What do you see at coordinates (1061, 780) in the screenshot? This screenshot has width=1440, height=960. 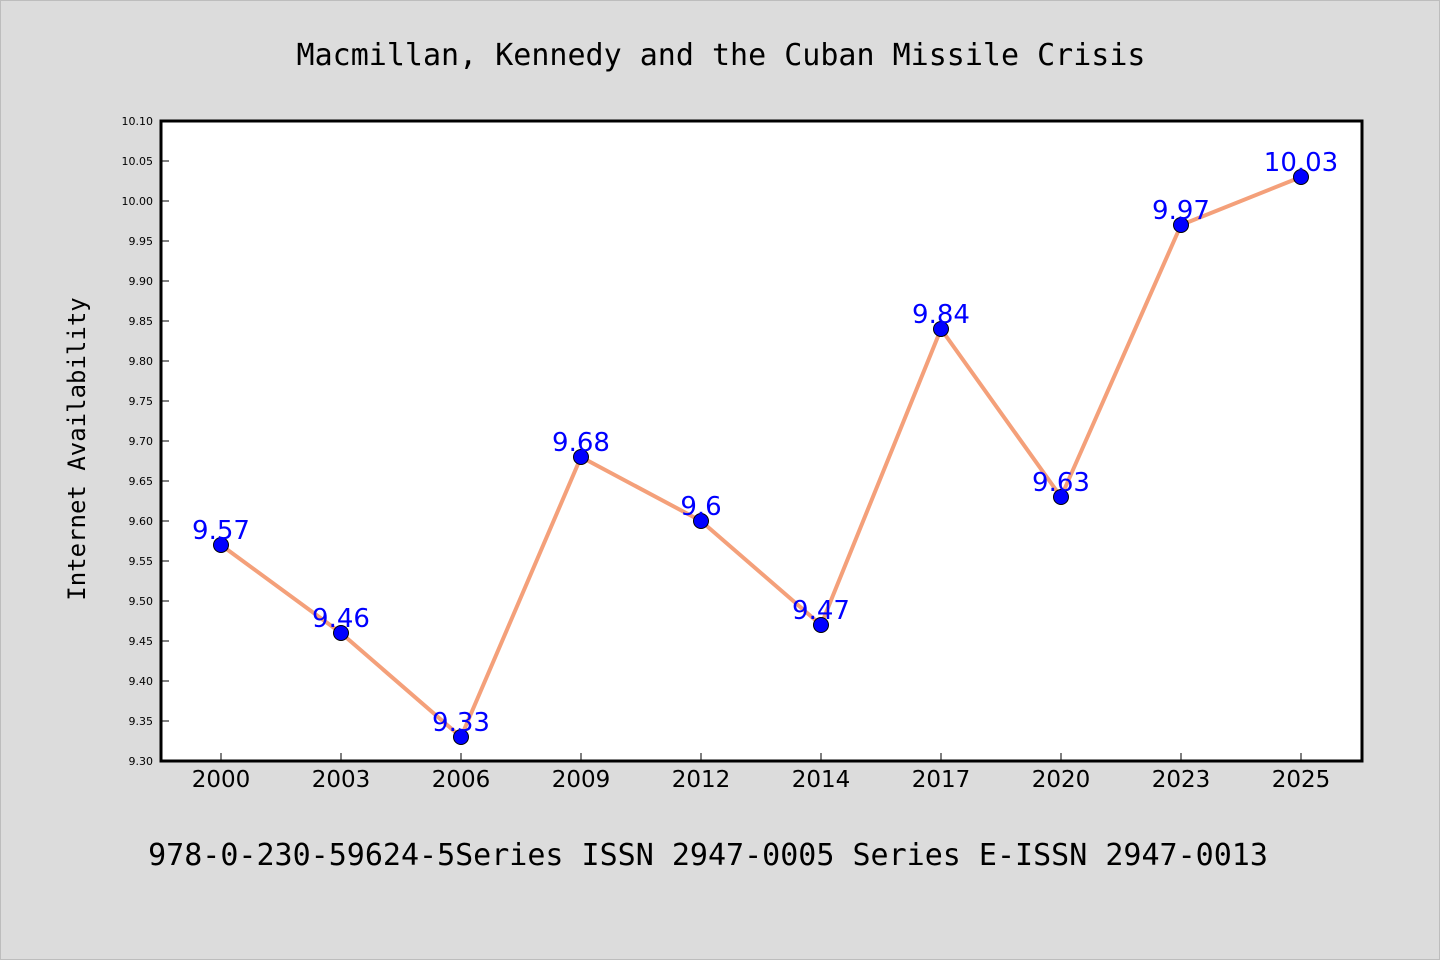 I see `x-tick-label: 2020` at bounding box center [1061, 780].